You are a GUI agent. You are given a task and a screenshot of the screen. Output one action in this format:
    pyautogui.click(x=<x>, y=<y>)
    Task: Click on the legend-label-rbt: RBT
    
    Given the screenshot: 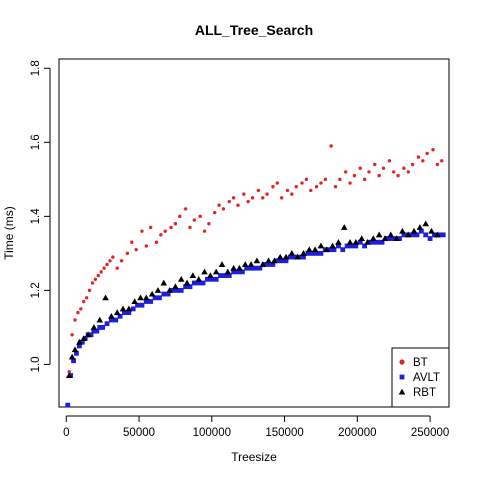 What is the action you would take?
    pyautogui.click(x=424, y=393)
    